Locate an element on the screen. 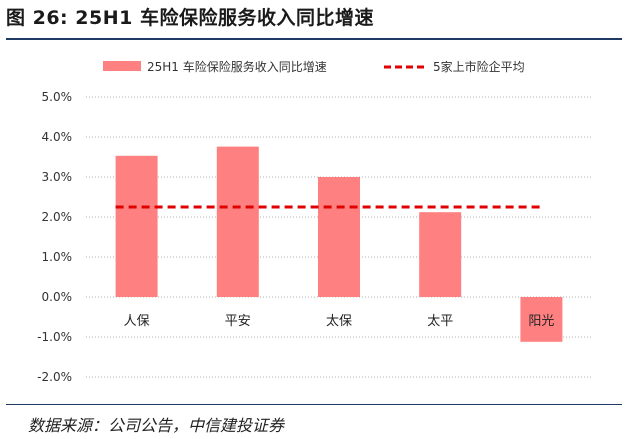 Image resolution: width=634 pixels, height=439 pixels. category-label: 太保 is located at coordinates (339, 321).